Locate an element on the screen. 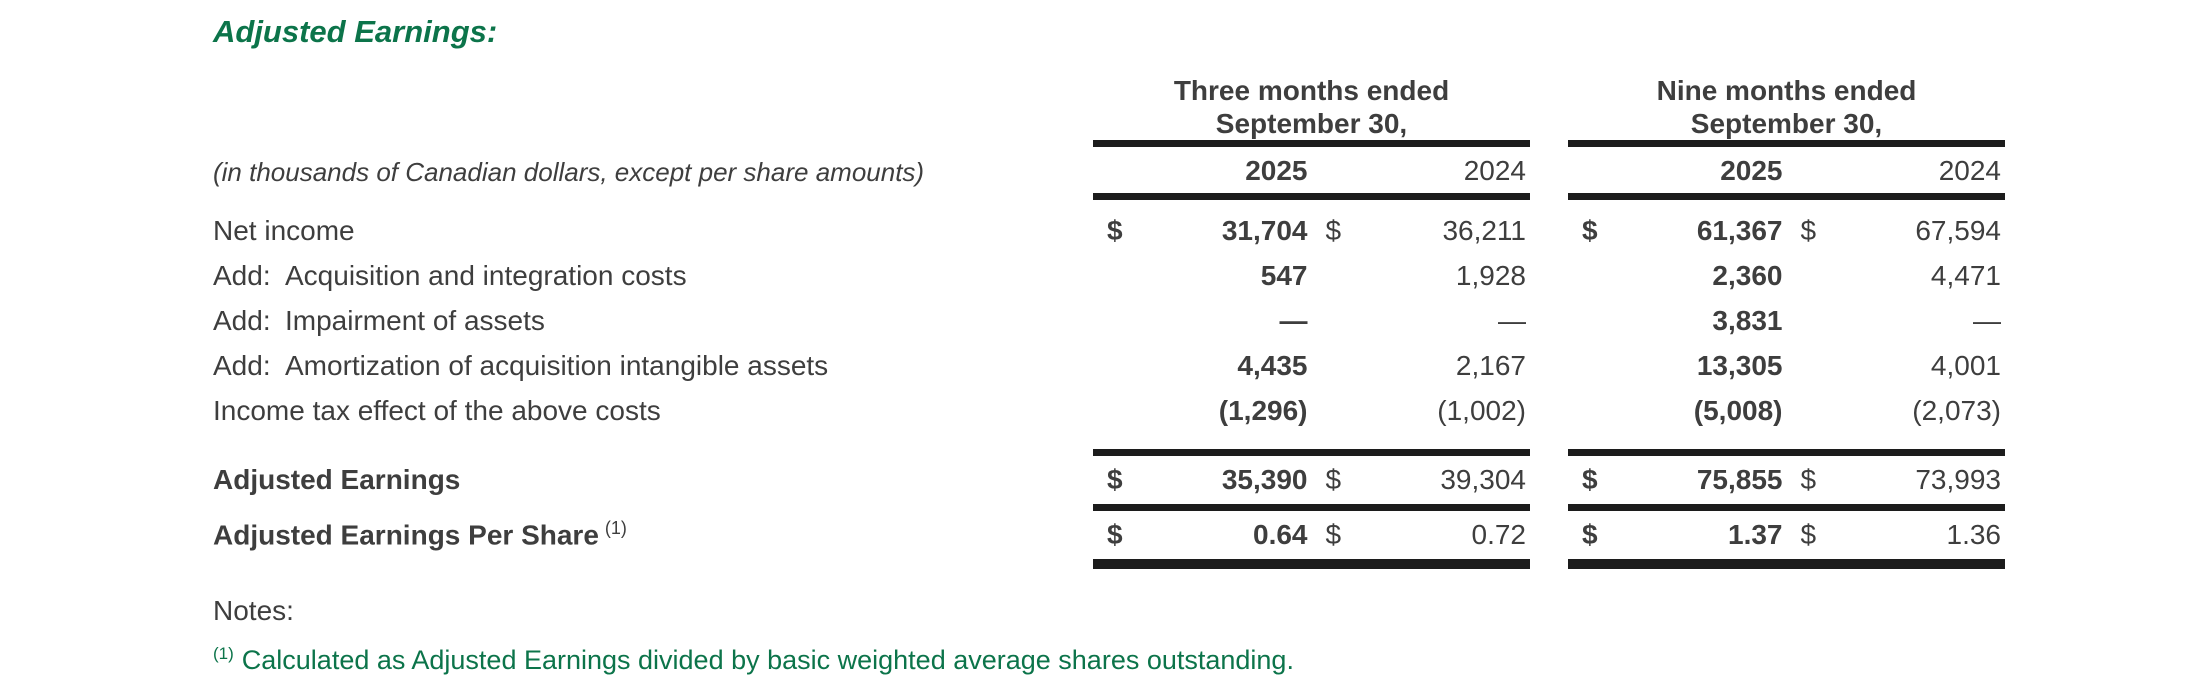 This screenshot has width=2205, height=698. col-group-nine-months: Nine months ended September 30, is located at coordinates (1786, 107).